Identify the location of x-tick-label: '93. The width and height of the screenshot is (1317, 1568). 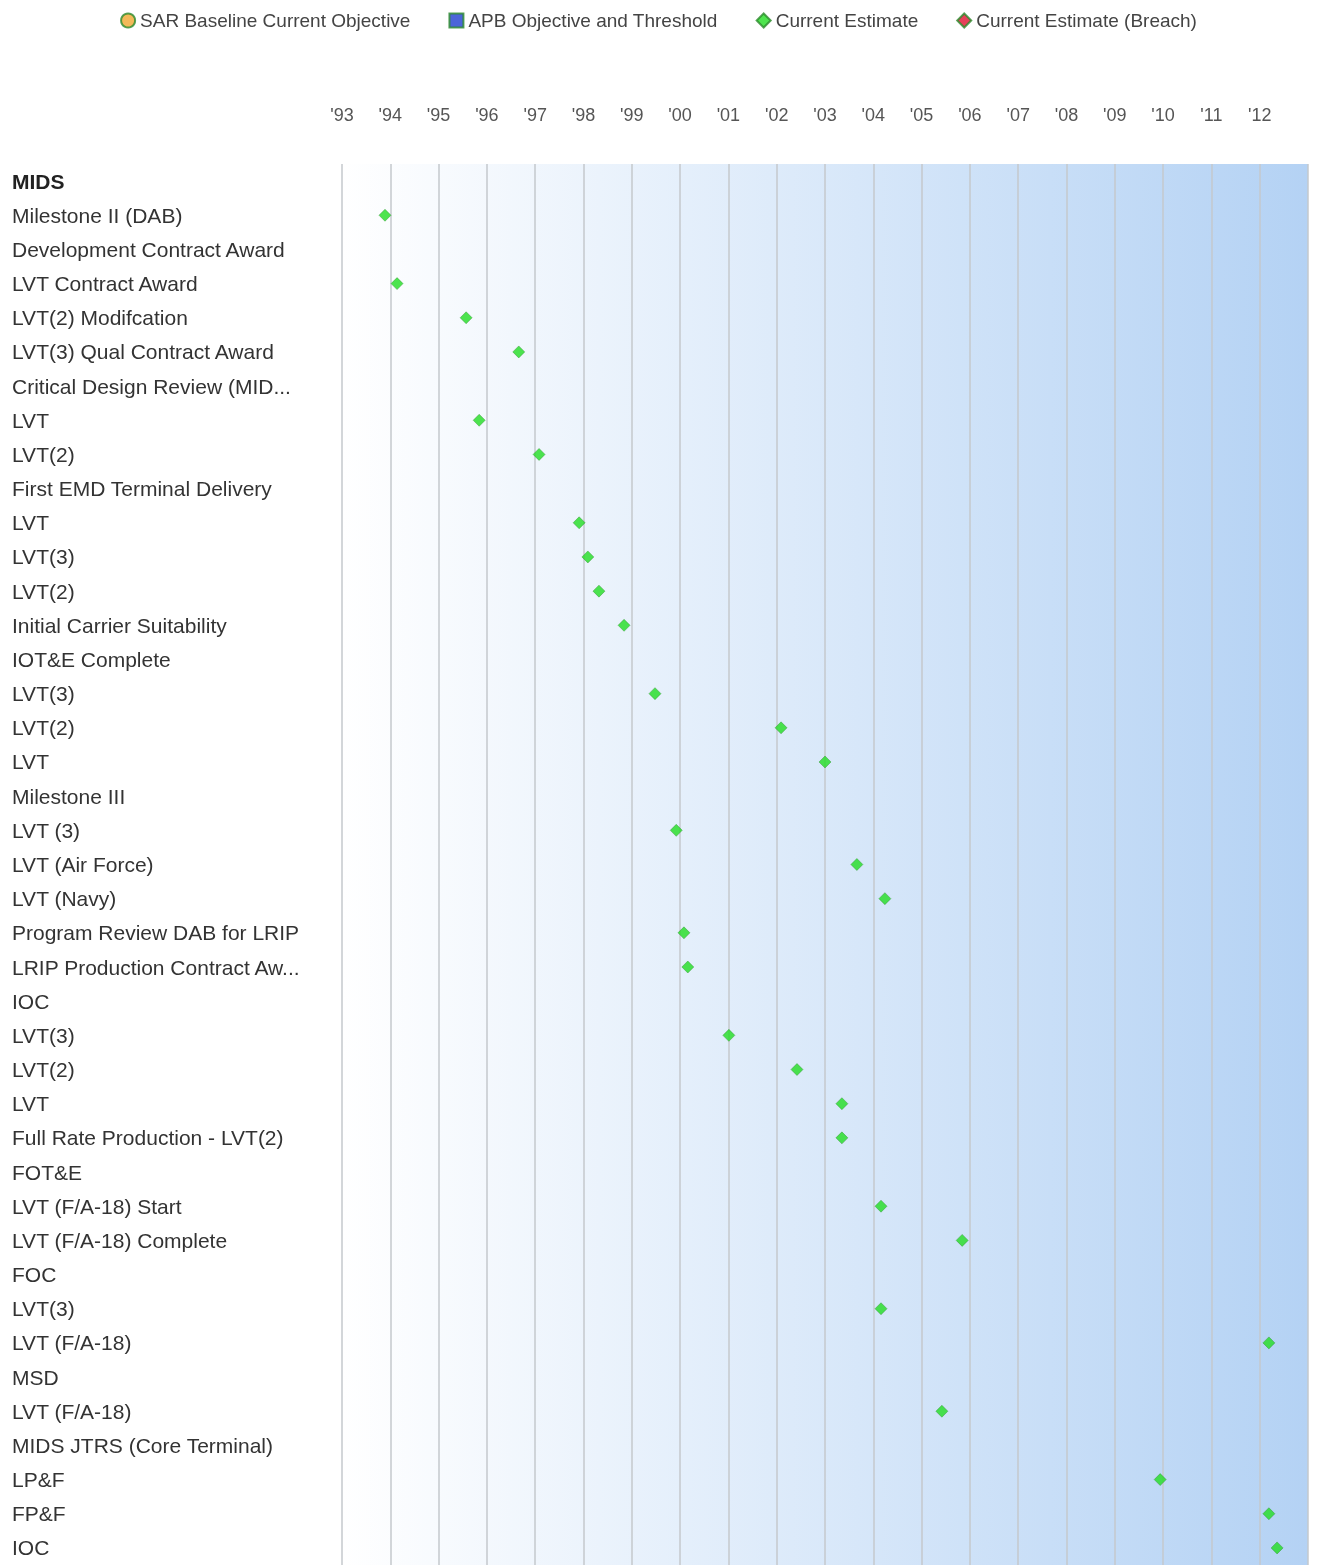
(342, 115).